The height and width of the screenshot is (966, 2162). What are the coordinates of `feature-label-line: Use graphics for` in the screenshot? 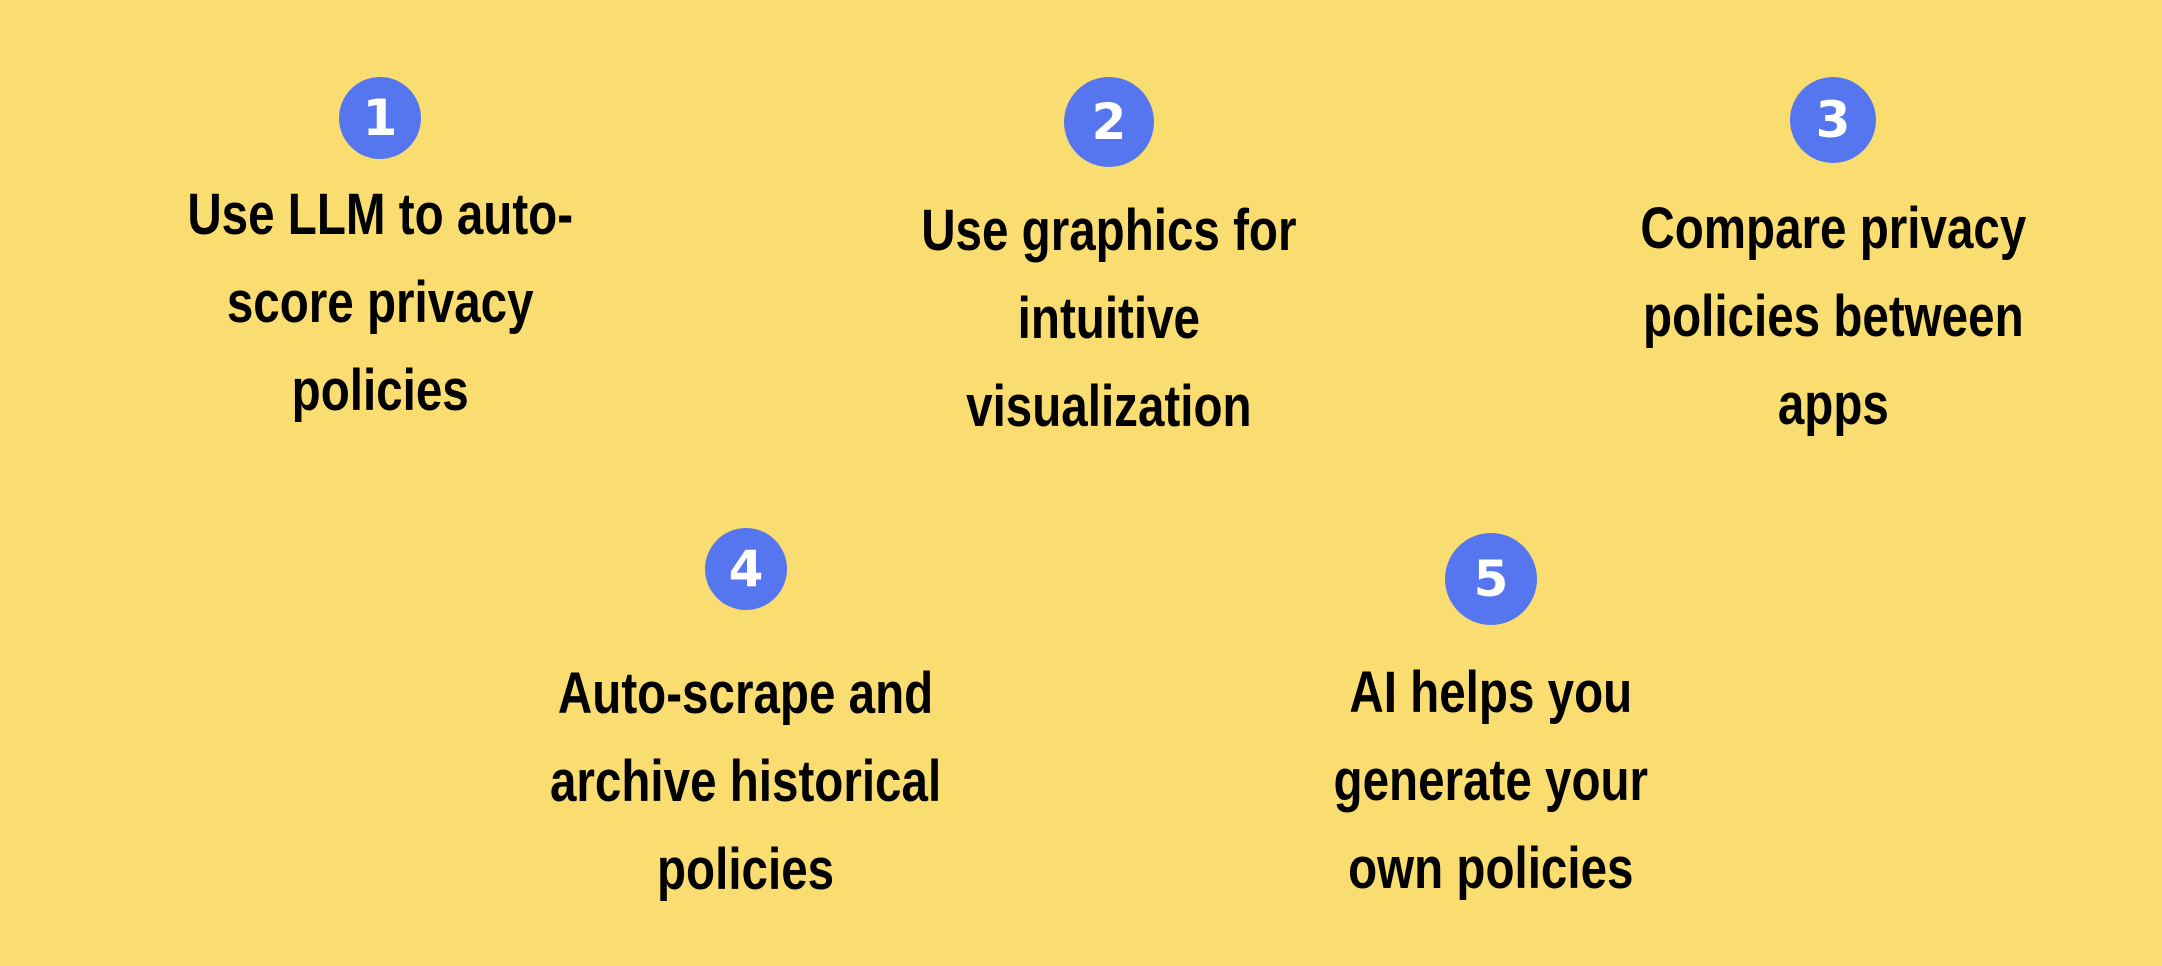 It's located at (1109, 230).